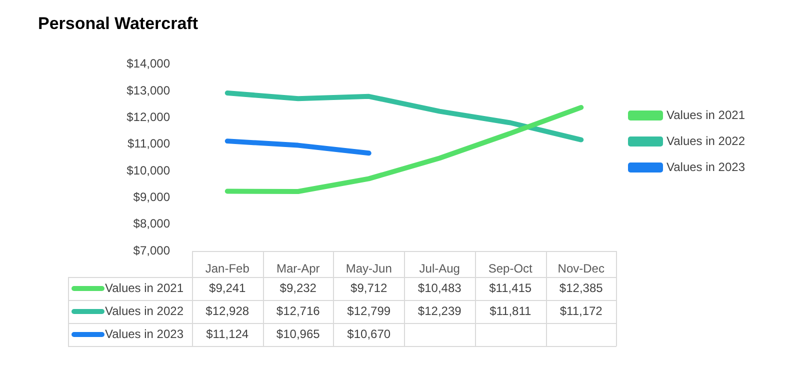 This screenshot has height=385, width=795. I want to click on x-tick-label: Jul-Aug, so click(439, 269).